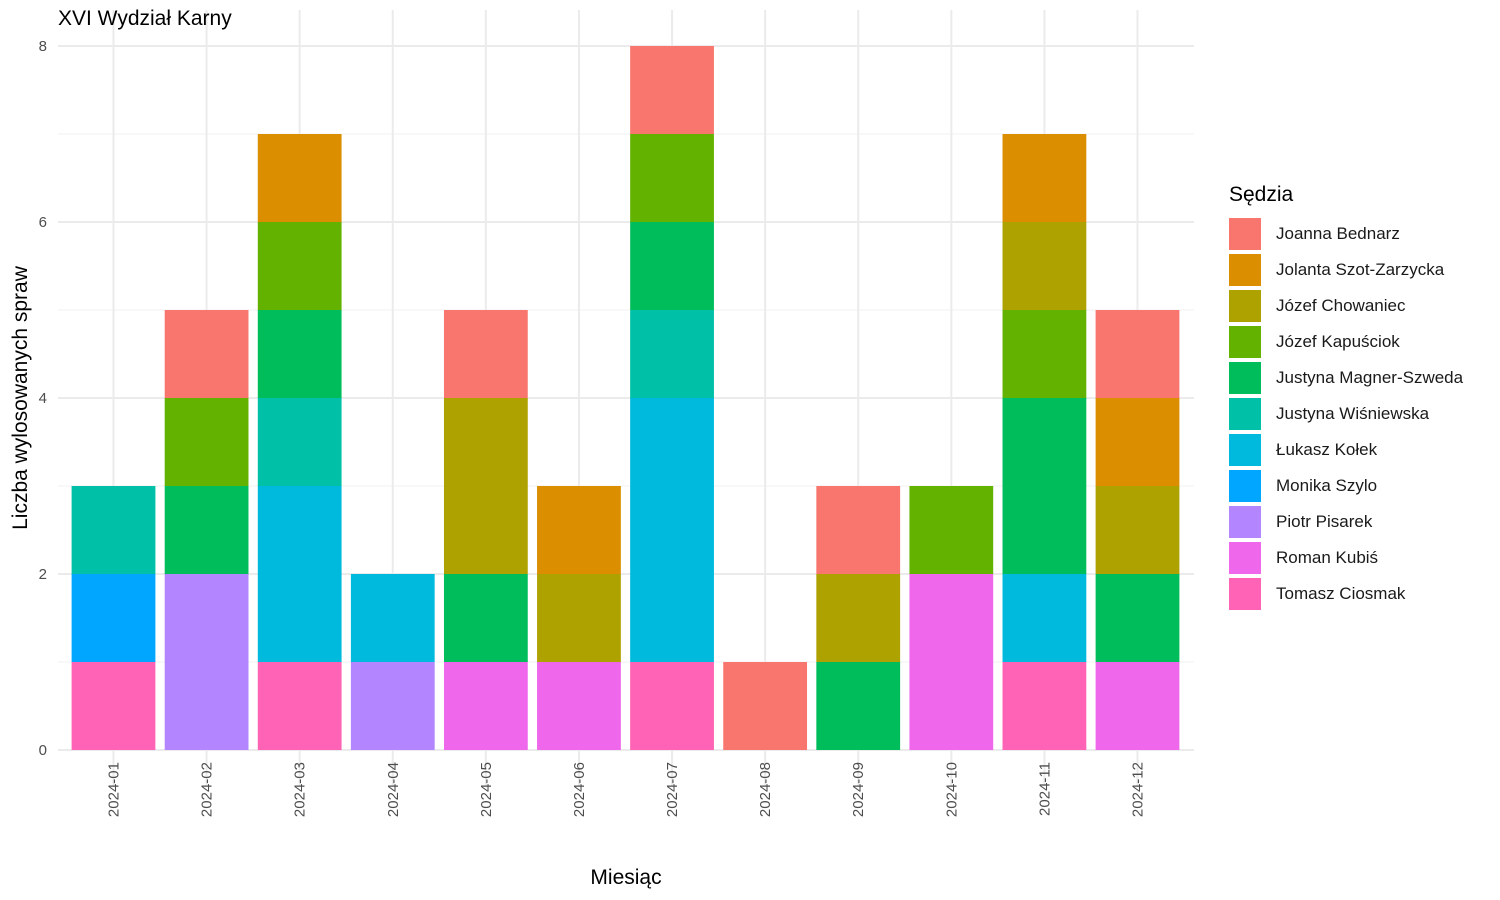  I want to click on legend-item: Joanna Bednarz, so click(1346, 234).